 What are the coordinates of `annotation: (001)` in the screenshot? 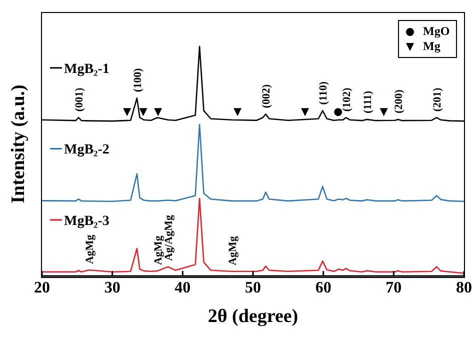 It's located at (80, 99).